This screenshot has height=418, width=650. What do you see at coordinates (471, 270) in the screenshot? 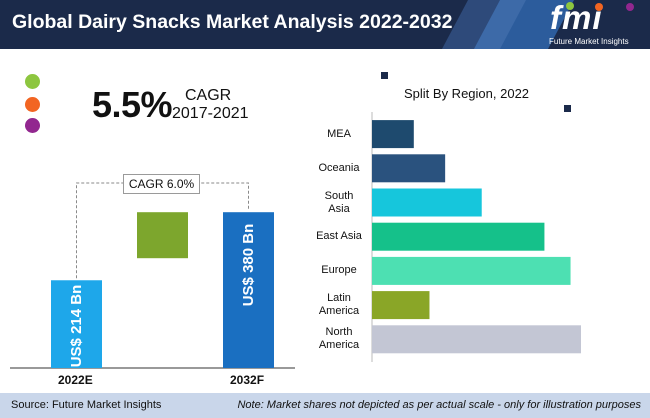
I see `region-bar-europe` at bounding box center [471, 270].